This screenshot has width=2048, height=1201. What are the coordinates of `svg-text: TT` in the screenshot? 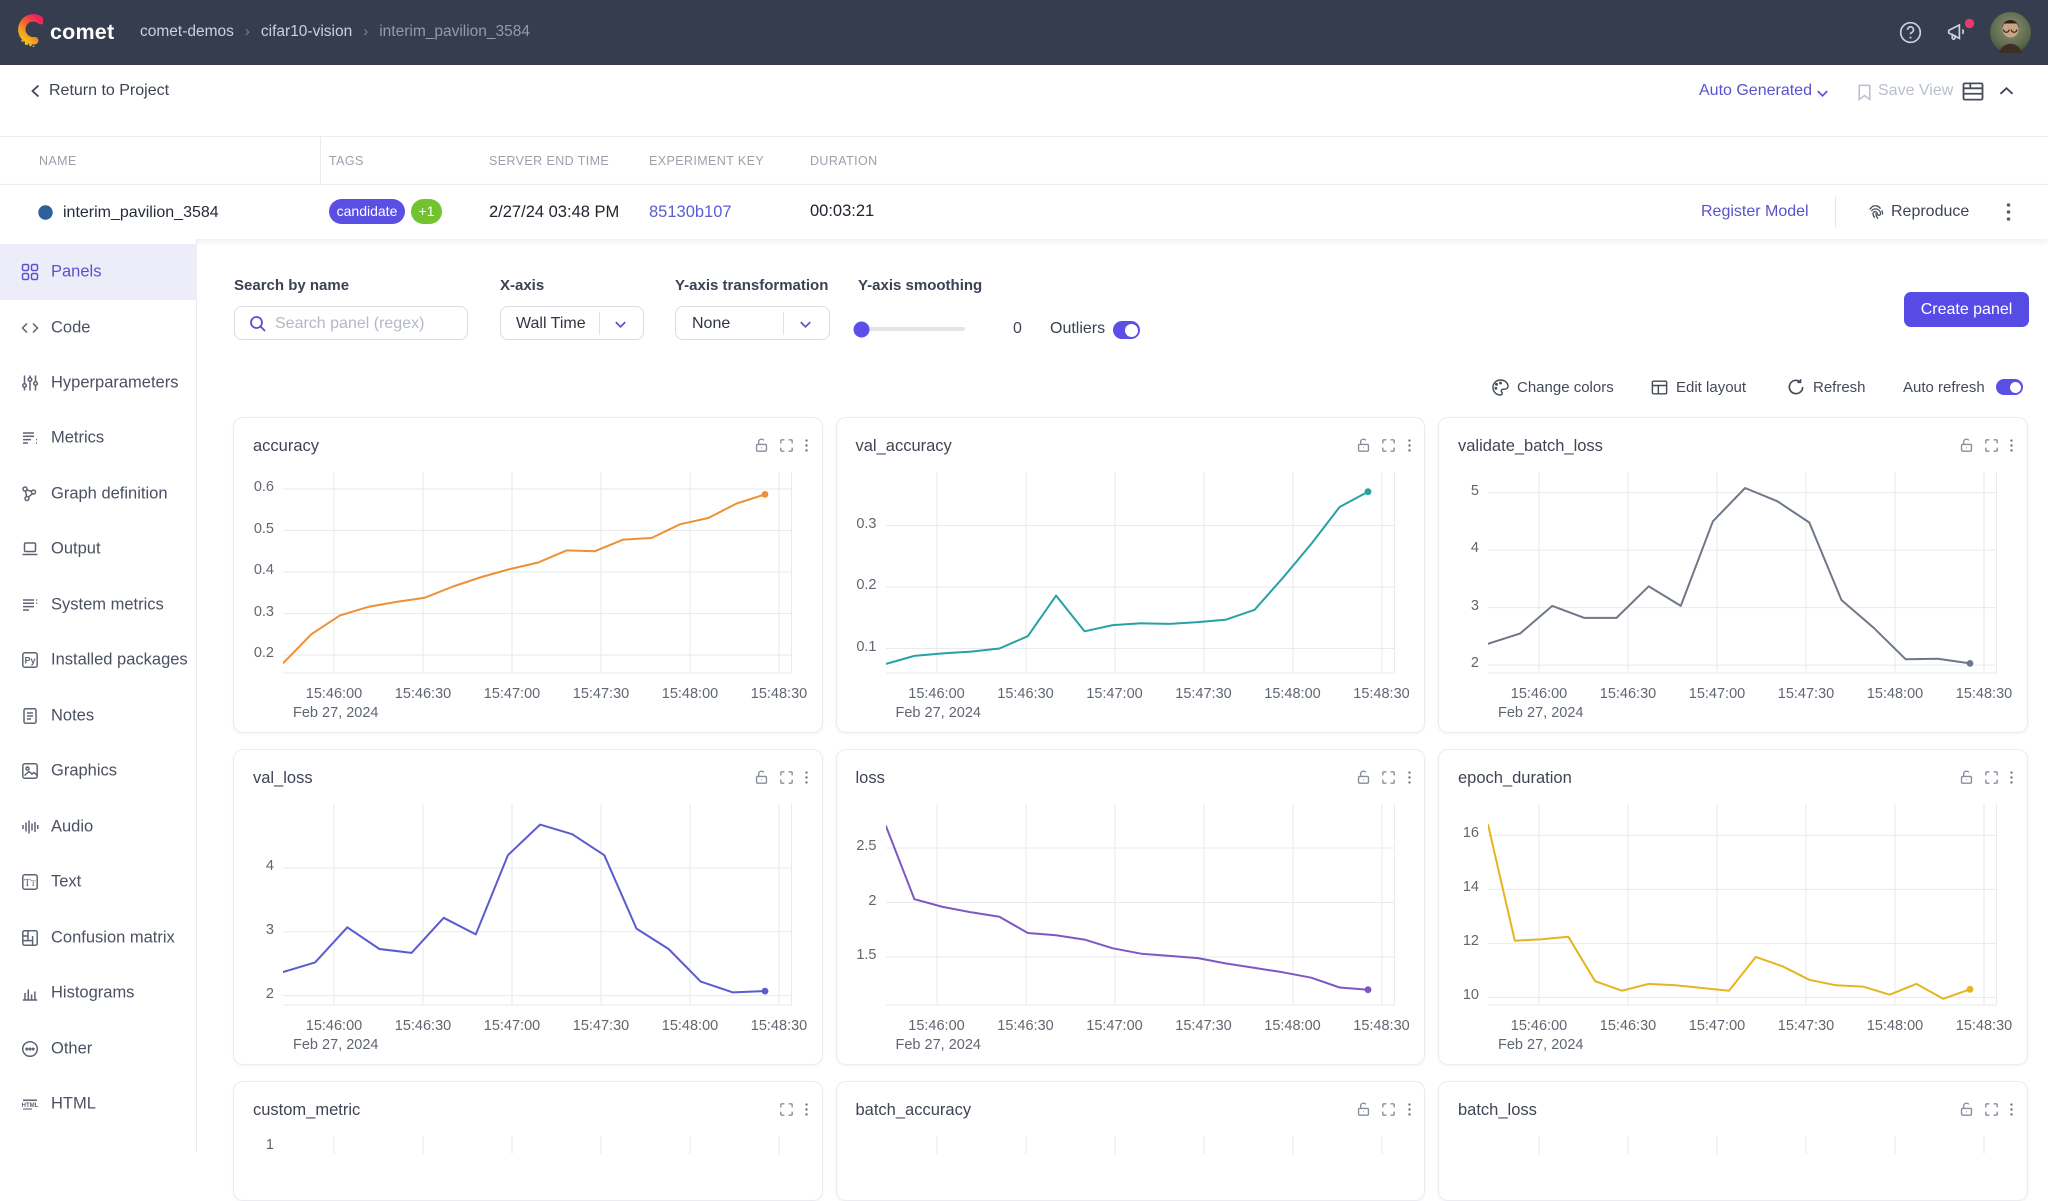 It's located at (30, 883).